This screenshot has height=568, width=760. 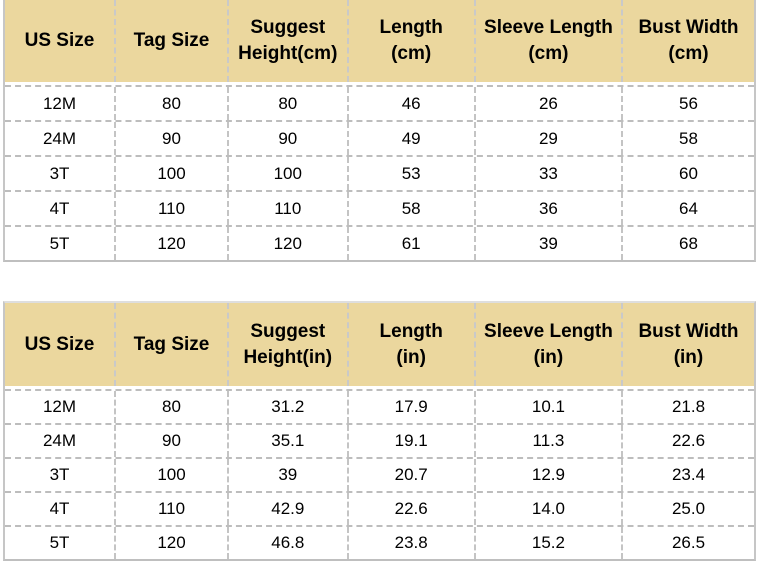 I want to click on data-cell: 68, so click(x=687, y=243).